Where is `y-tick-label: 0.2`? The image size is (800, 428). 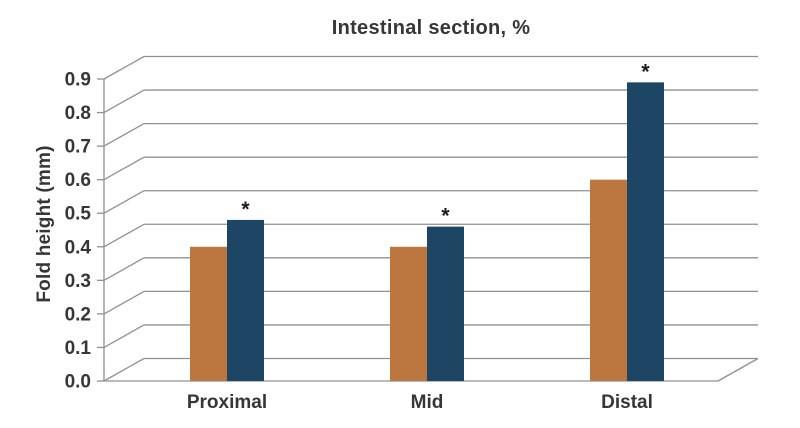 y-tick-label: 0.2 is located at coordinates (78, 314).